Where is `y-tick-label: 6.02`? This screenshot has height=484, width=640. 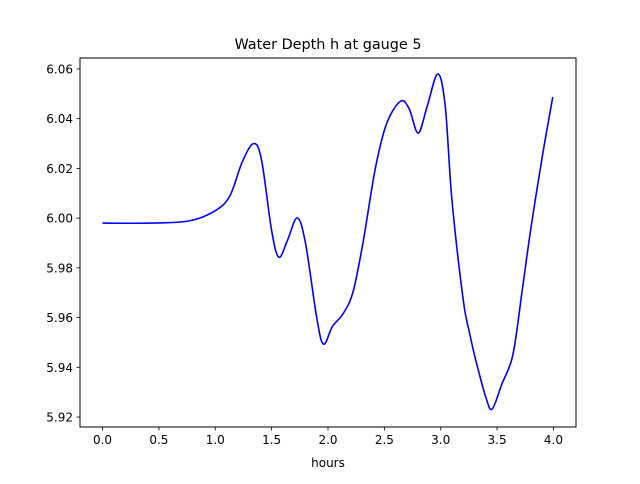 y-tick-label: 6.02 is located at coordinates (59, 169).